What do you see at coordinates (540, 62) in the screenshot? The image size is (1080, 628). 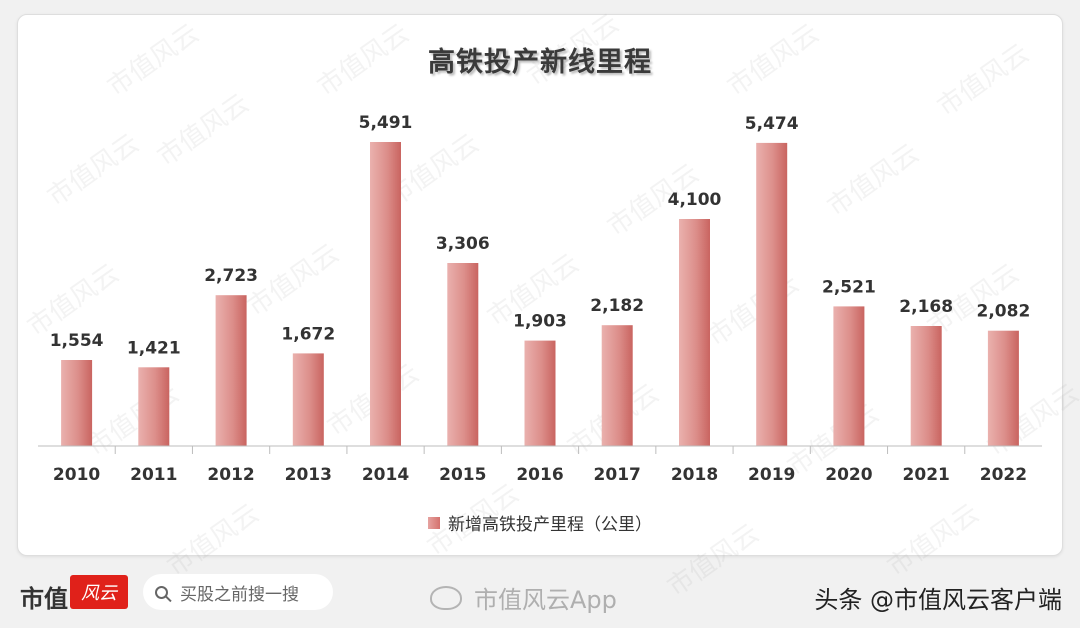 I see `chart-title: 高铁投产新线里程` at bounding box center [540, 62].